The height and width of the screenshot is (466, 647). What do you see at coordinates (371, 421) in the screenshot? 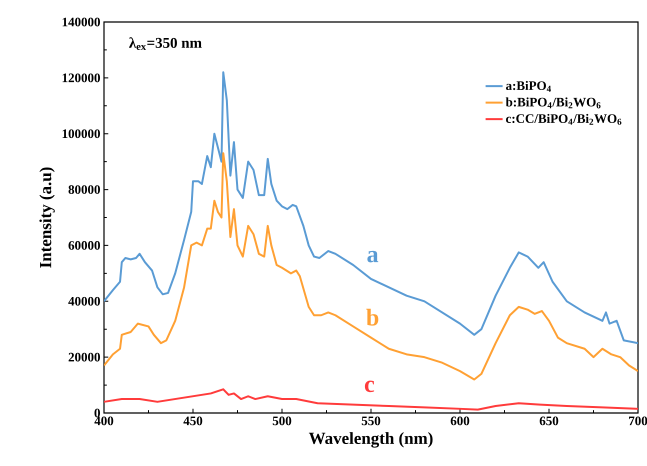
I see `x-tick-label: 550` at bounding box center [371, 421].